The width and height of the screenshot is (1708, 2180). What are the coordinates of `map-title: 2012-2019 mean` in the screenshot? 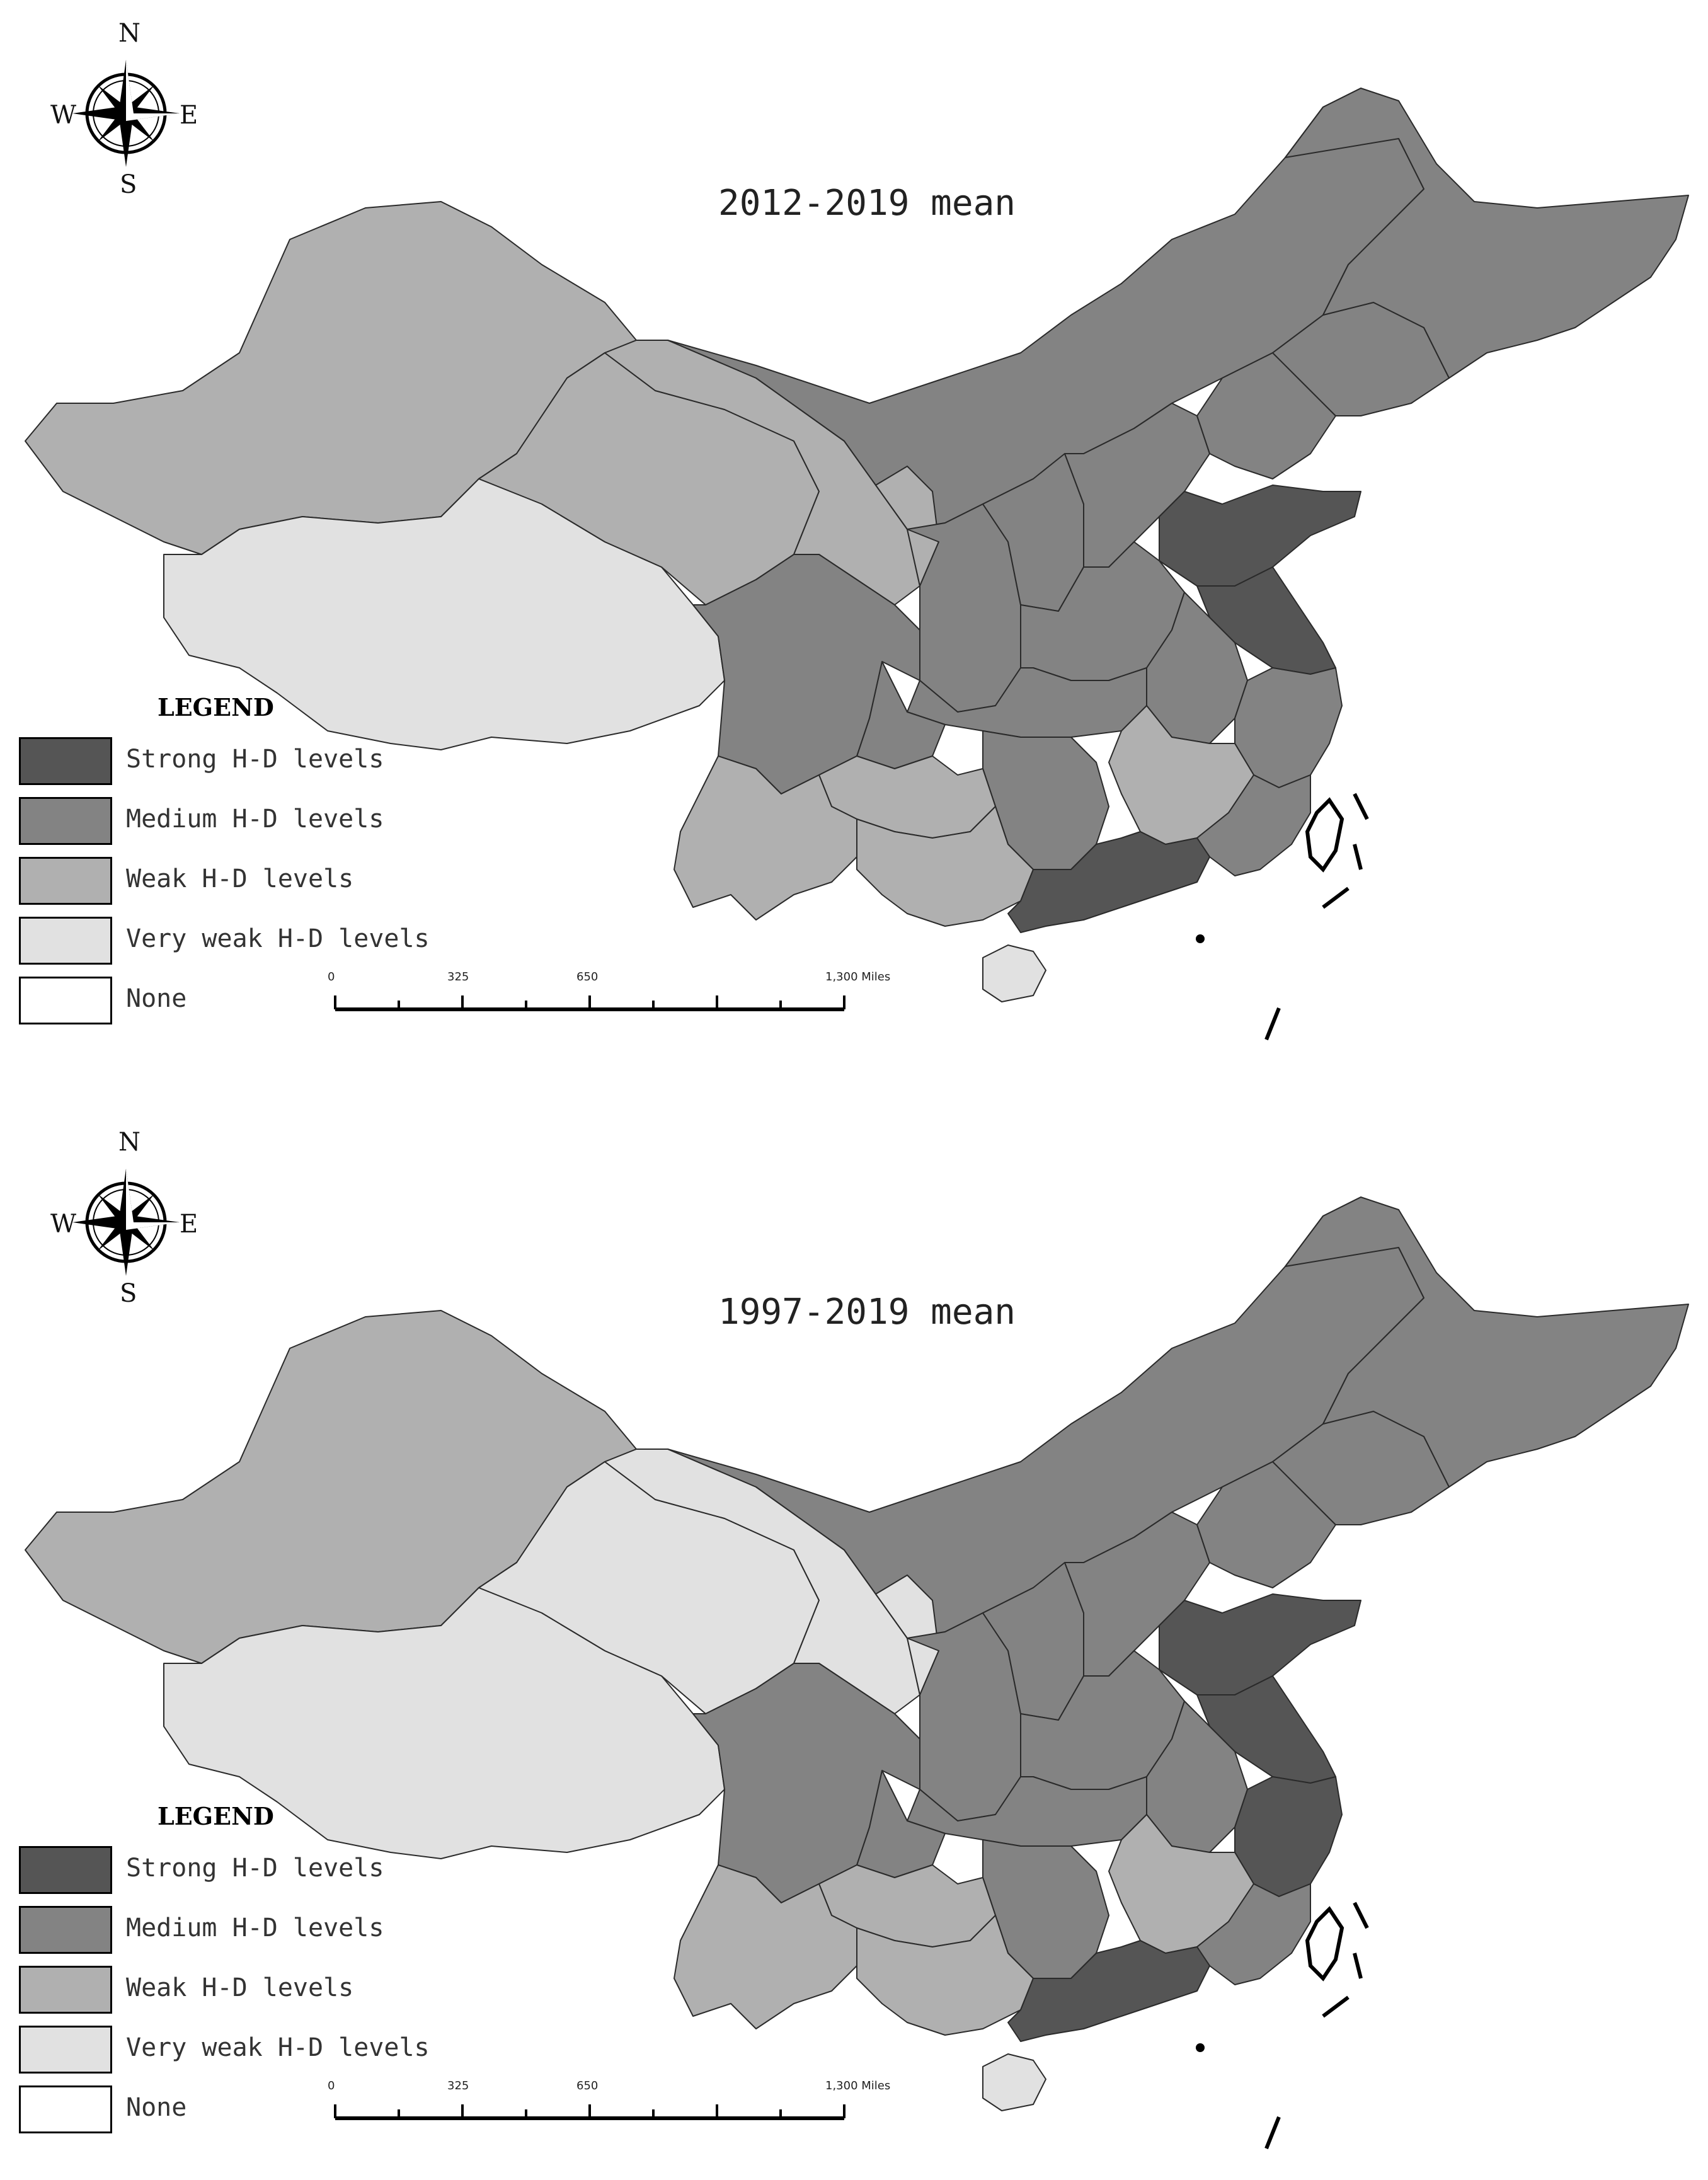 It's located at (867, 203).